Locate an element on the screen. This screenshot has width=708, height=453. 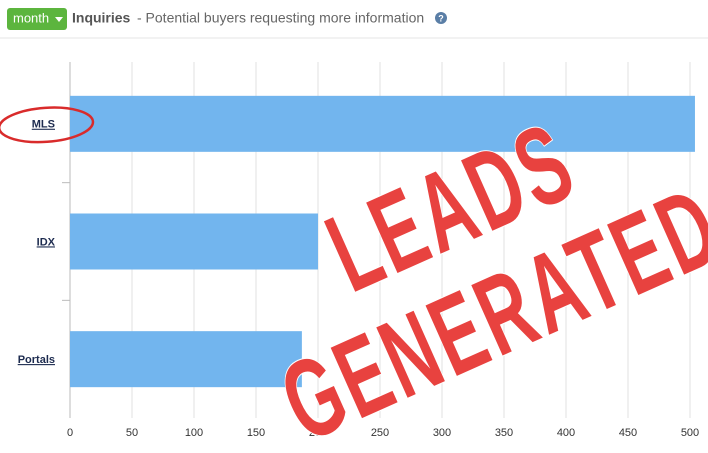
title: Inquiries is located at coordinates (101, 18).